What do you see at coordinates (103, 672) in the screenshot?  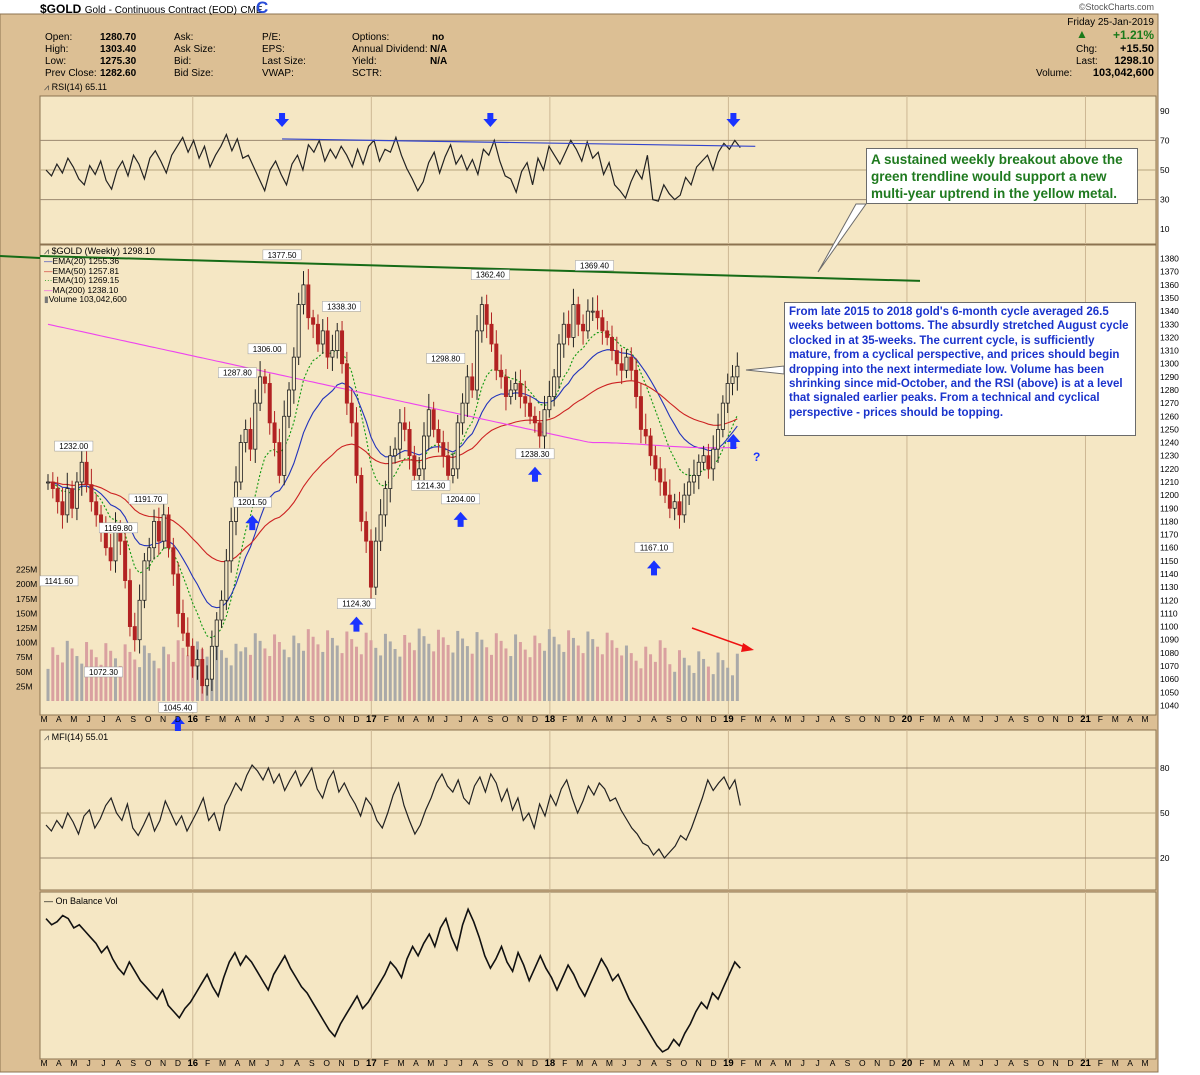 I see `low-label: 1072.30` at bounding box center [103, 672].